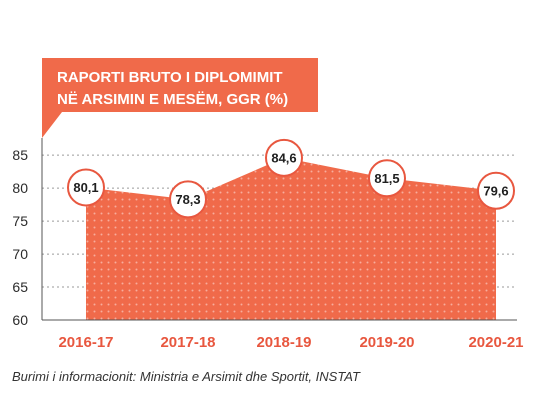  I want to click on data-value-label: 80,1, so click(85, 187).